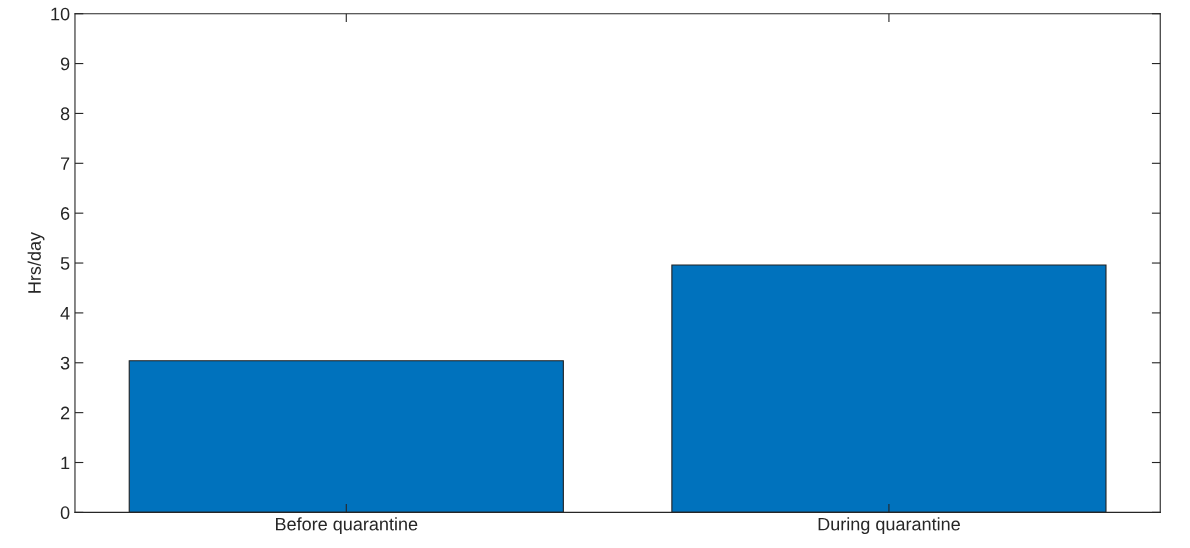 Image resolution: width=1190 pixels, height=548 pixels. Describe the element at coordinates (347, 526) in the screenshot. I see `x-tick-label: Before quarantine` at that location.